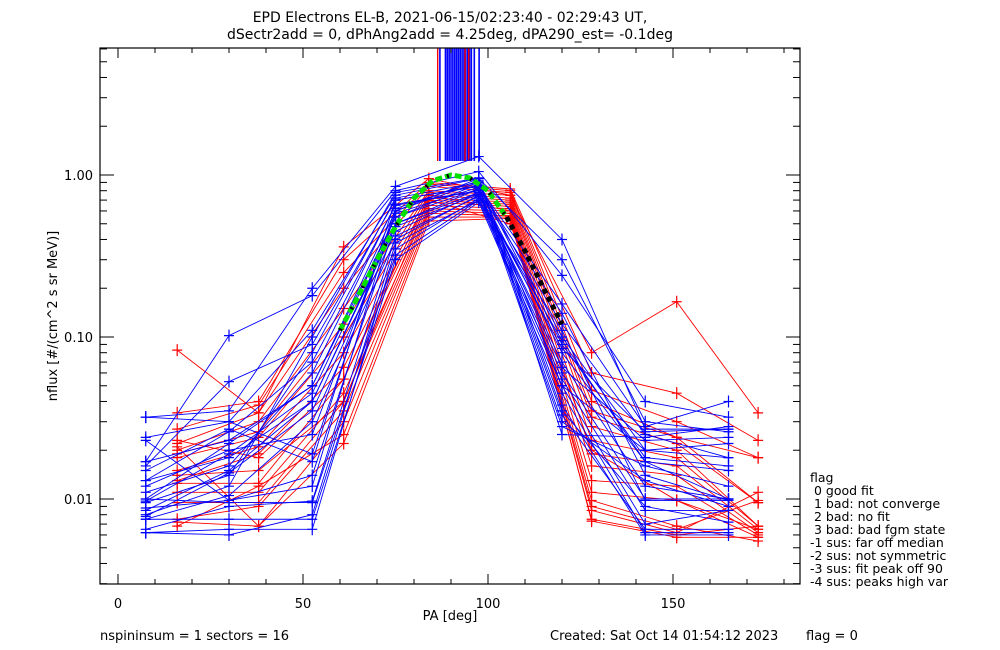 This screenshot has height=650, width=1000. I want to click on legend-item: -1 sus: far off median, so click(877, 542).